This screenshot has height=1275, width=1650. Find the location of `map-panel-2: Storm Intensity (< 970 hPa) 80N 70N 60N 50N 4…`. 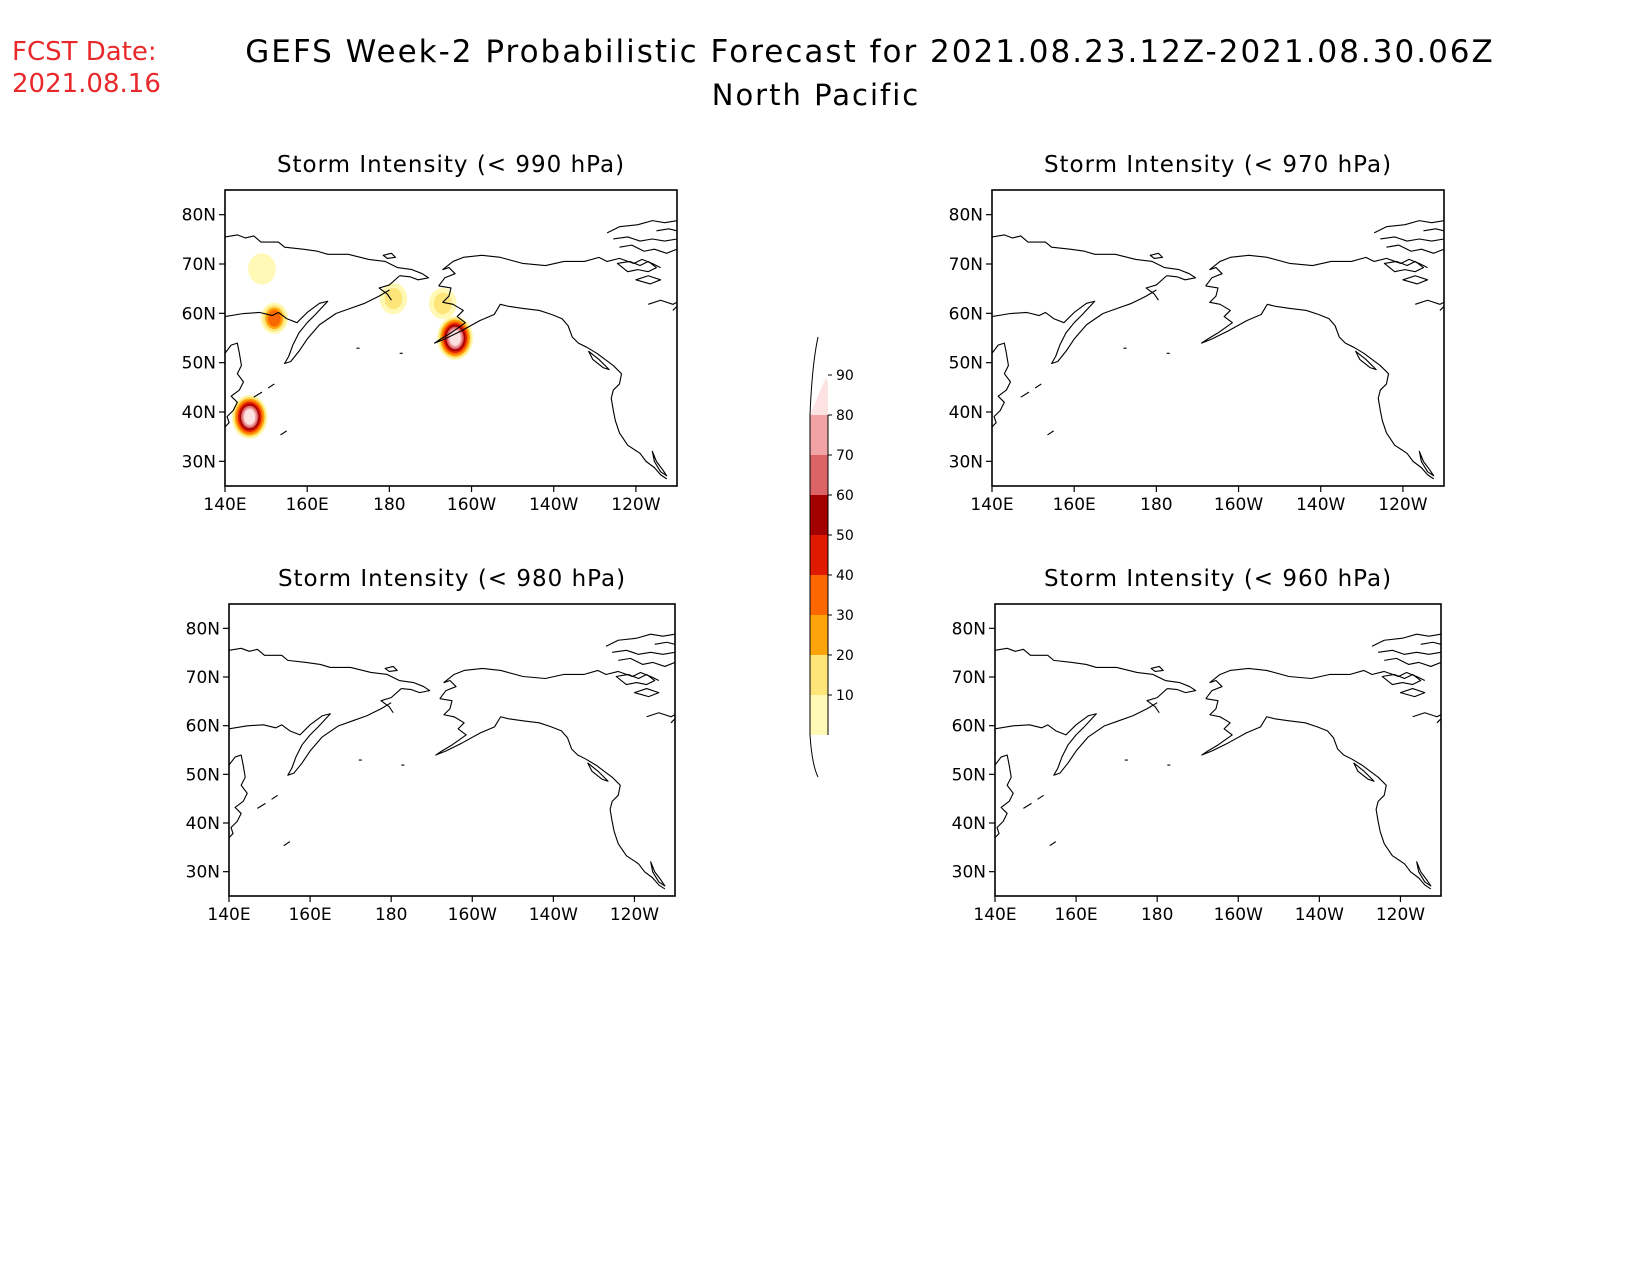

map-panel-2: Storm Intensity (< 970 hPa) 80N 70N 60N 50N 4… is located at coordinates (1197, 333).